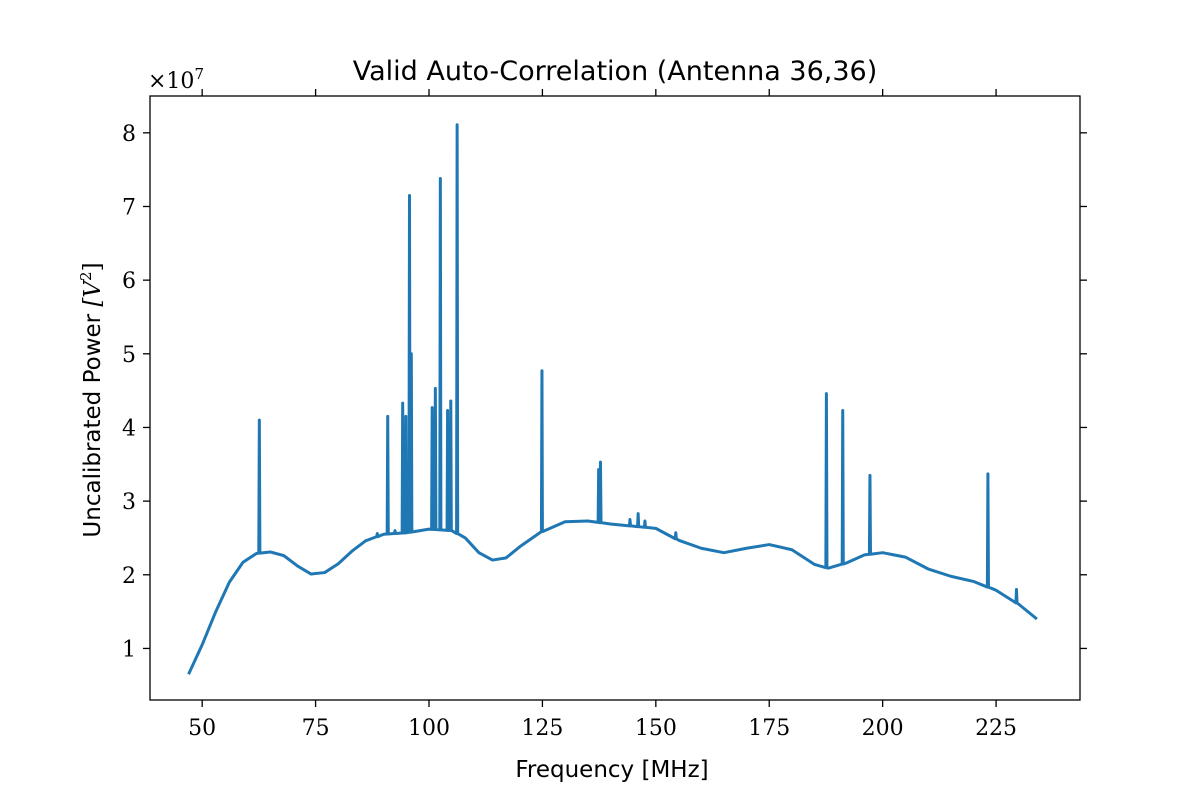 This screenshot has height=800, width=1200. I want to click on x-tick-label: 50, so click(202, 728).